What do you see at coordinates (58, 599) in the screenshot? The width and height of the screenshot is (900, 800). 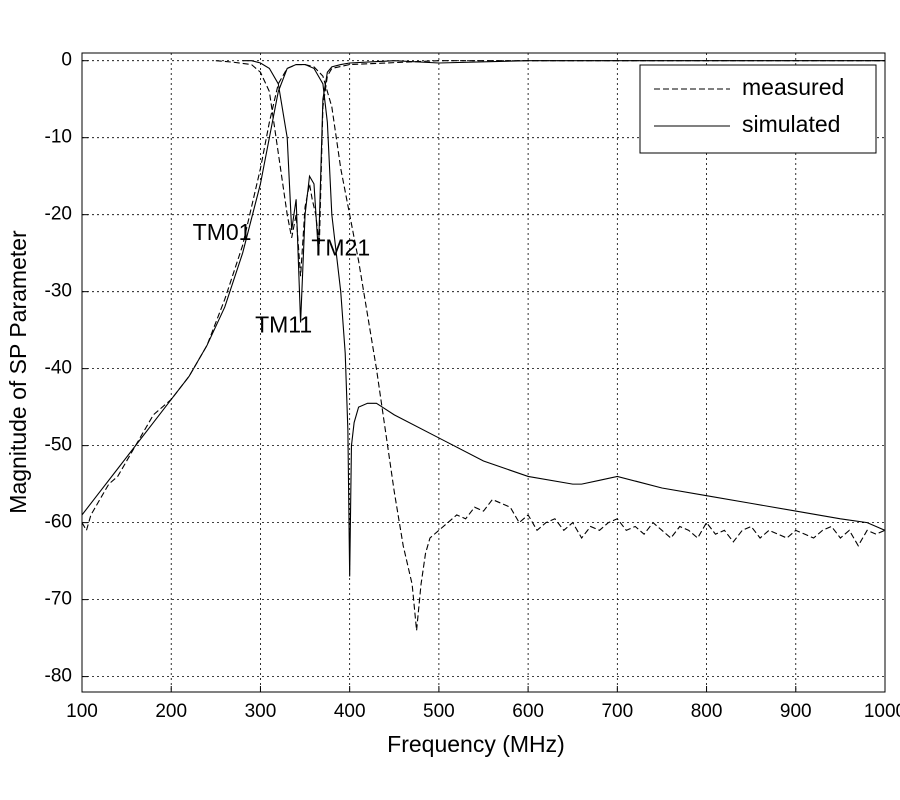 I see `y-tick-label: -70` at bounding box center [58, 599].